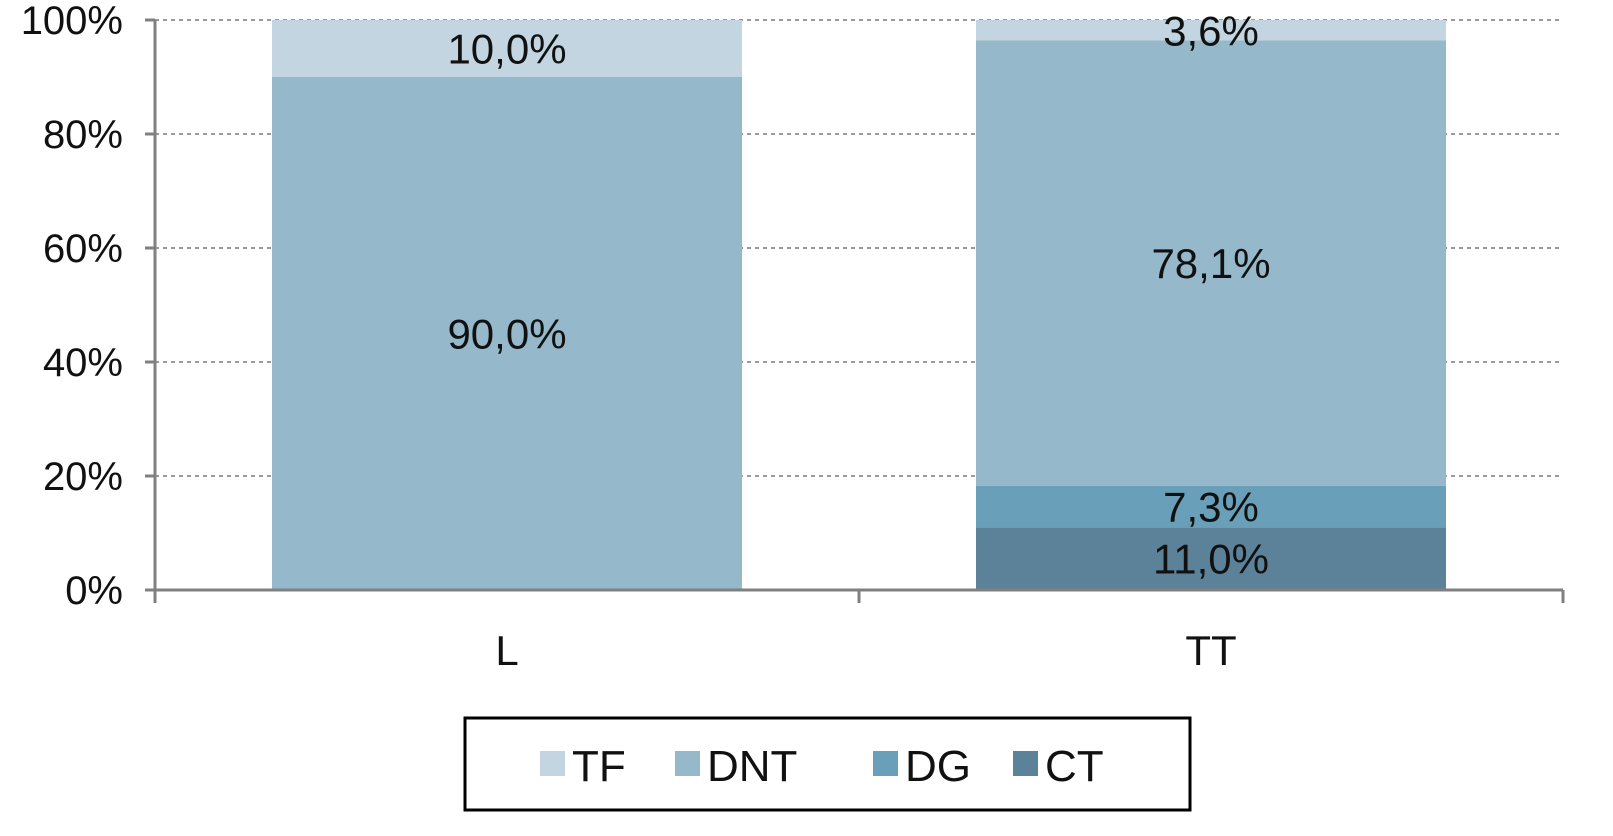  I want to click on x-tick-label: L, so click(506, 650).